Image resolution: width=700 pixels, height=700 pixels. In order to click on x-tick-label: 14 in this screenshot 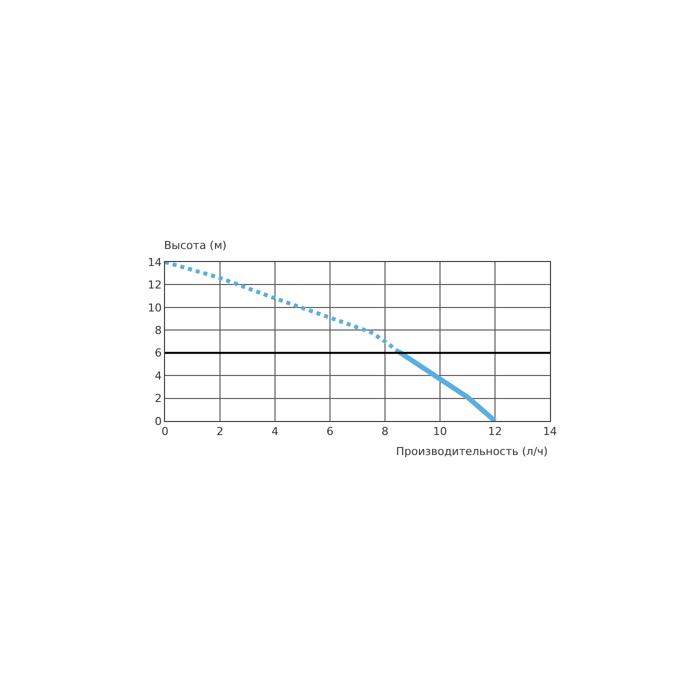, I will do `click(550, 431)`.